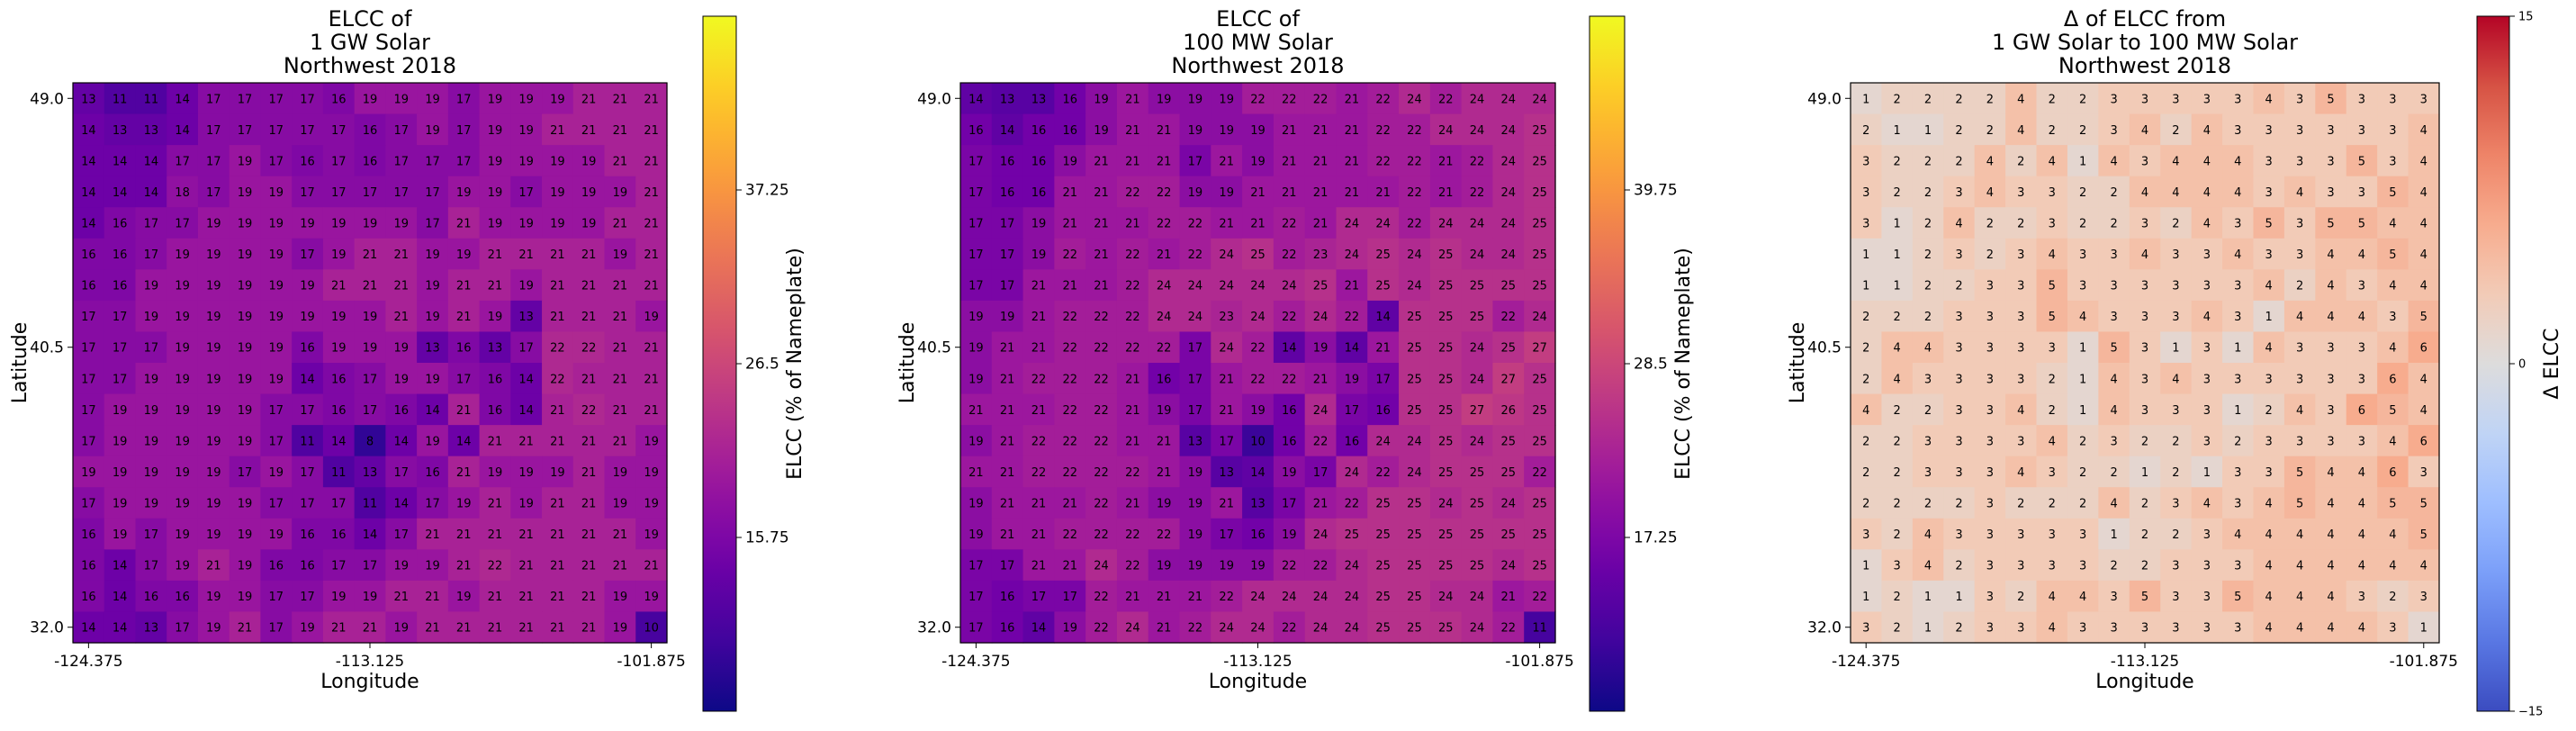 The height and width of the screenshot is (731, 2576). Describe the element at coordinates (1477, 566) in the screenshot. I see `cell-value-label: 25` at that location.